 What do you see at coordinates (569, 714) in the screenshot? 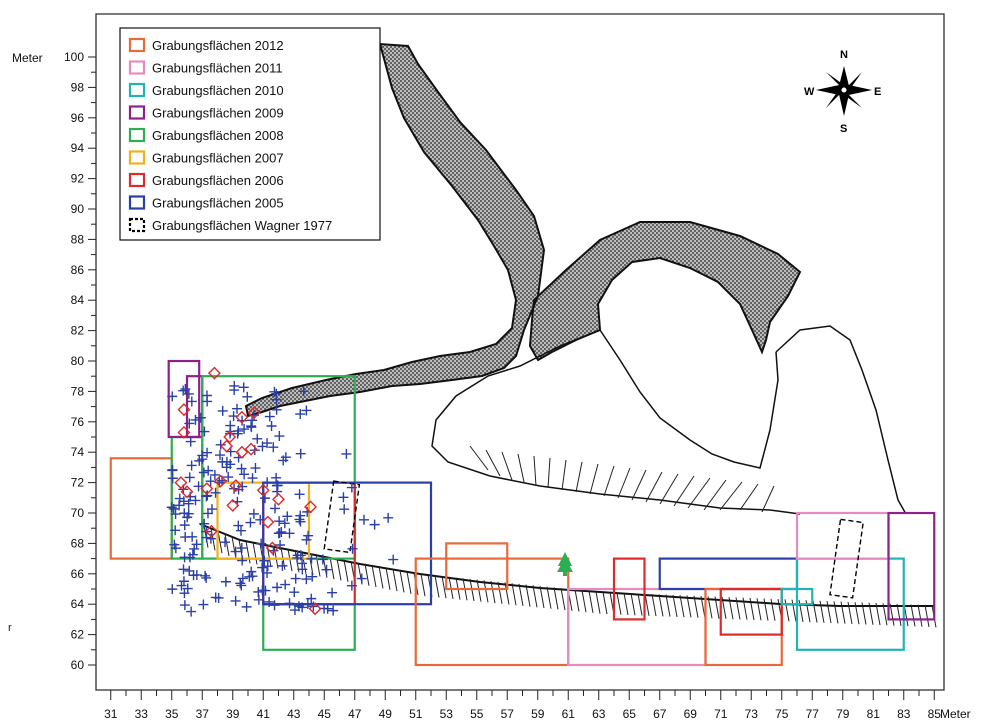
I see `x-tick-label: 61` at bounding box center [569, 714].